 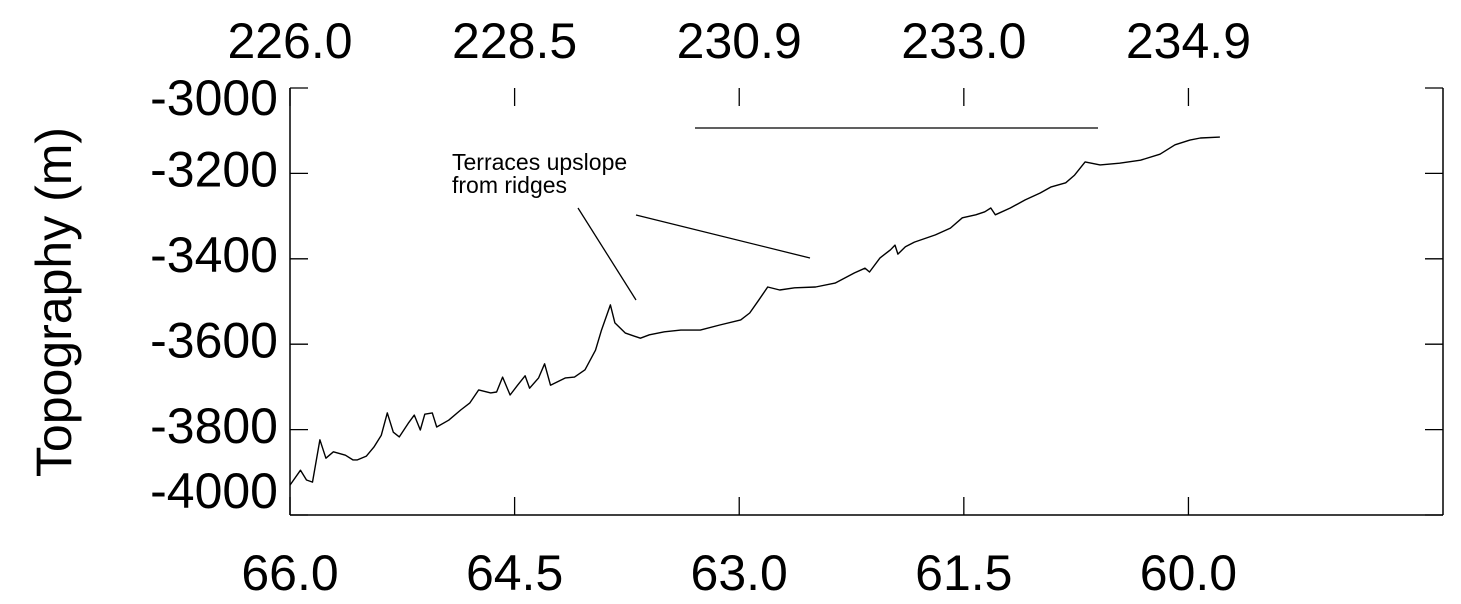 What do you see at coordinates (214, 170) in the screenshot?
I see `y-tick-label: -3200` at bounding box center [214, 170].